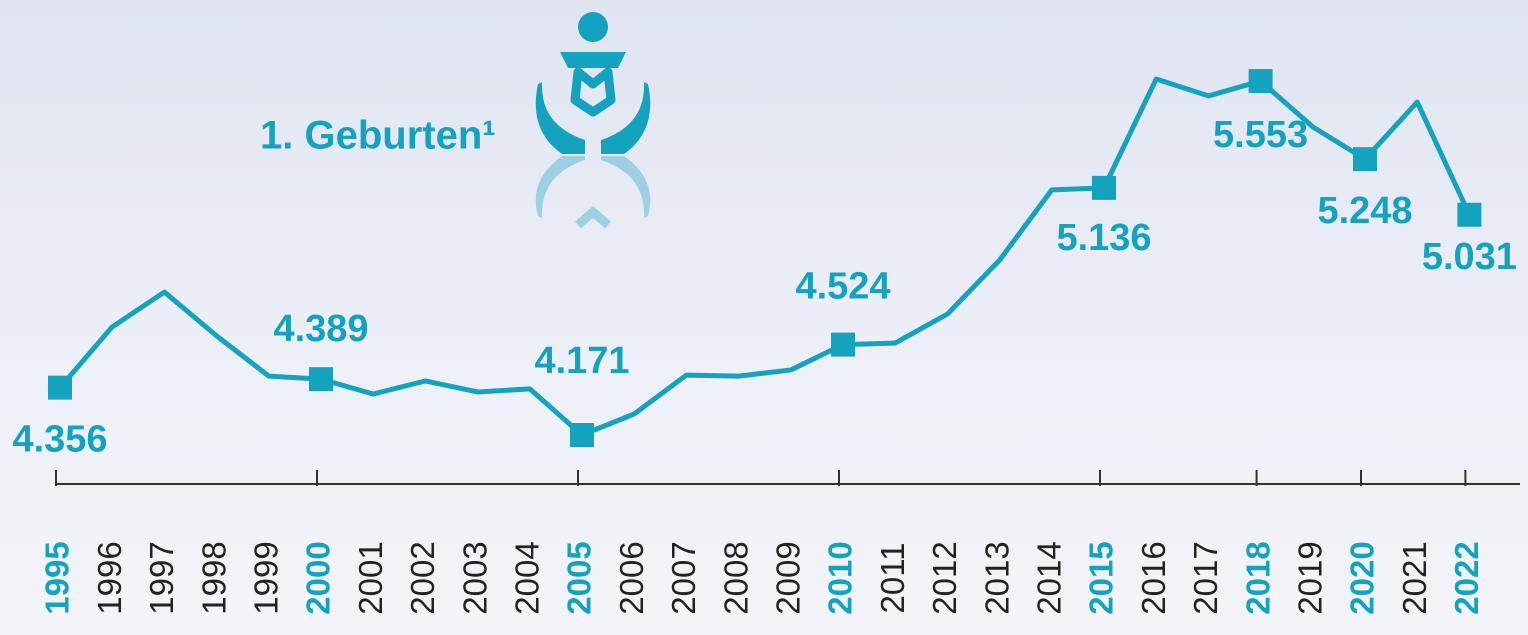  I want to click on x-tick-label: 2001, so click(370, 577).